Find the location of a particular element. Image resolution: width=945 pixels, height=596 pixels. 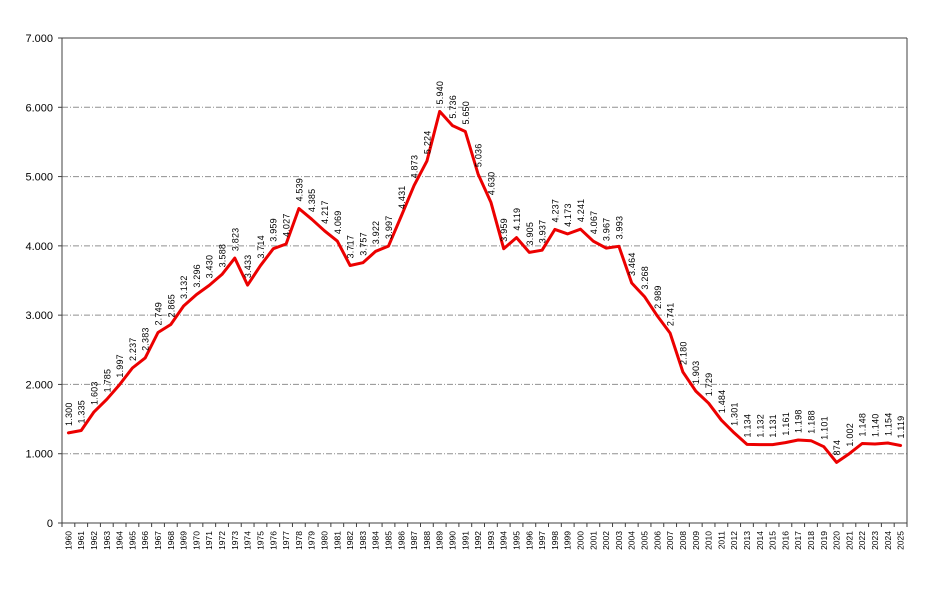

data-point-label: 1.119 is located at coordinates (901, 427).